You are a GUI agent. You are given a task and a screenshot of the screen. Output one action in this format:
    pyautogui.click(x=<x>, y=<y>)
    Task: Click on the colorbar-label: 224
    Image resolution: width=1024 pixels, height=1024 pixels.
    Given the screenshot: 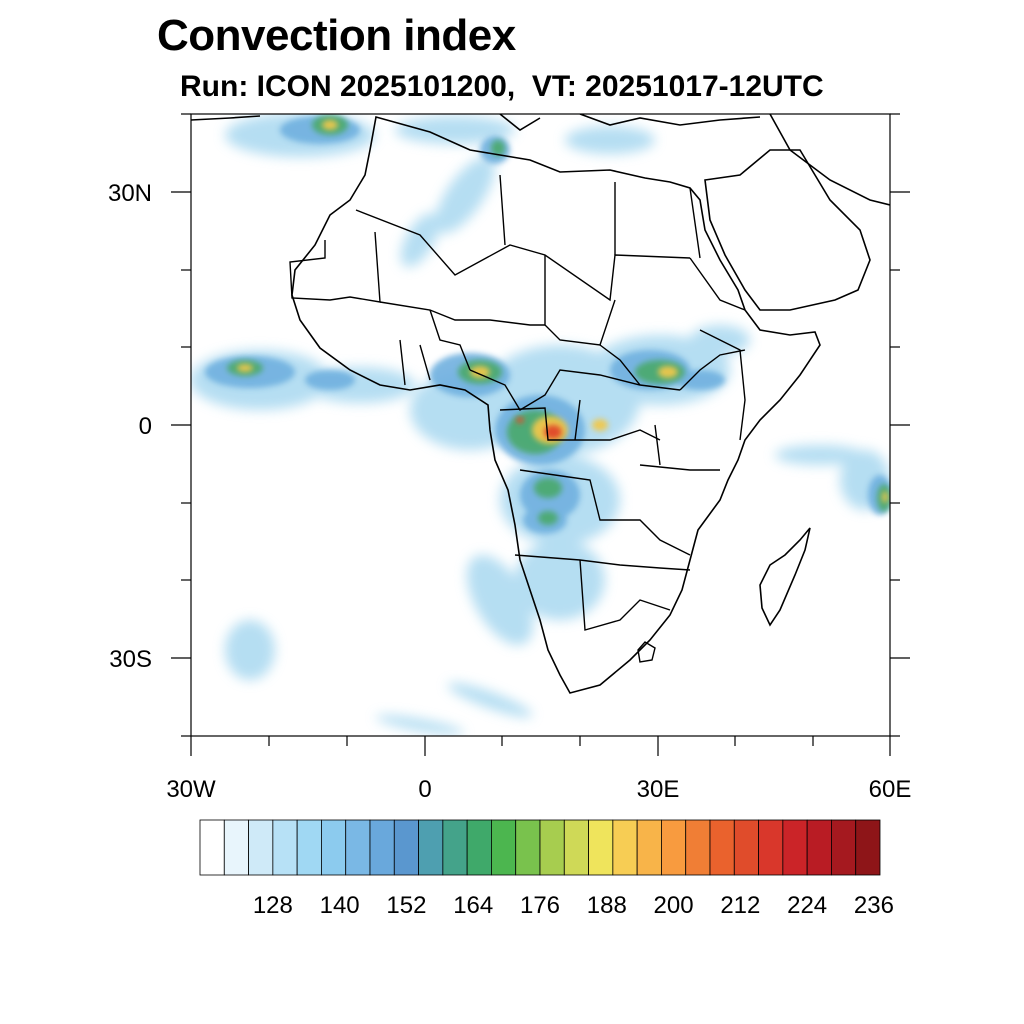 What is the action you would take?
    pyautogui.click(x=807, y=905)
    